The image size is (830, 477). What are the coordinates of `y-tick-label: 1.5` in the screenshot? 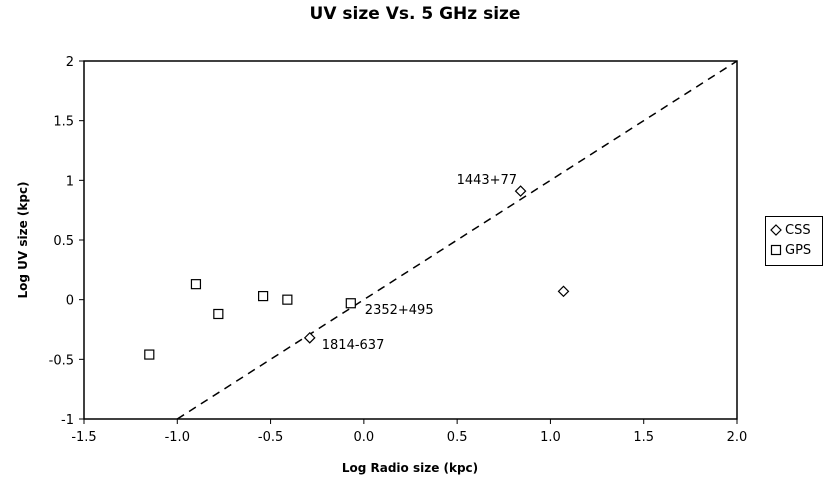 It's located at (63, 122).